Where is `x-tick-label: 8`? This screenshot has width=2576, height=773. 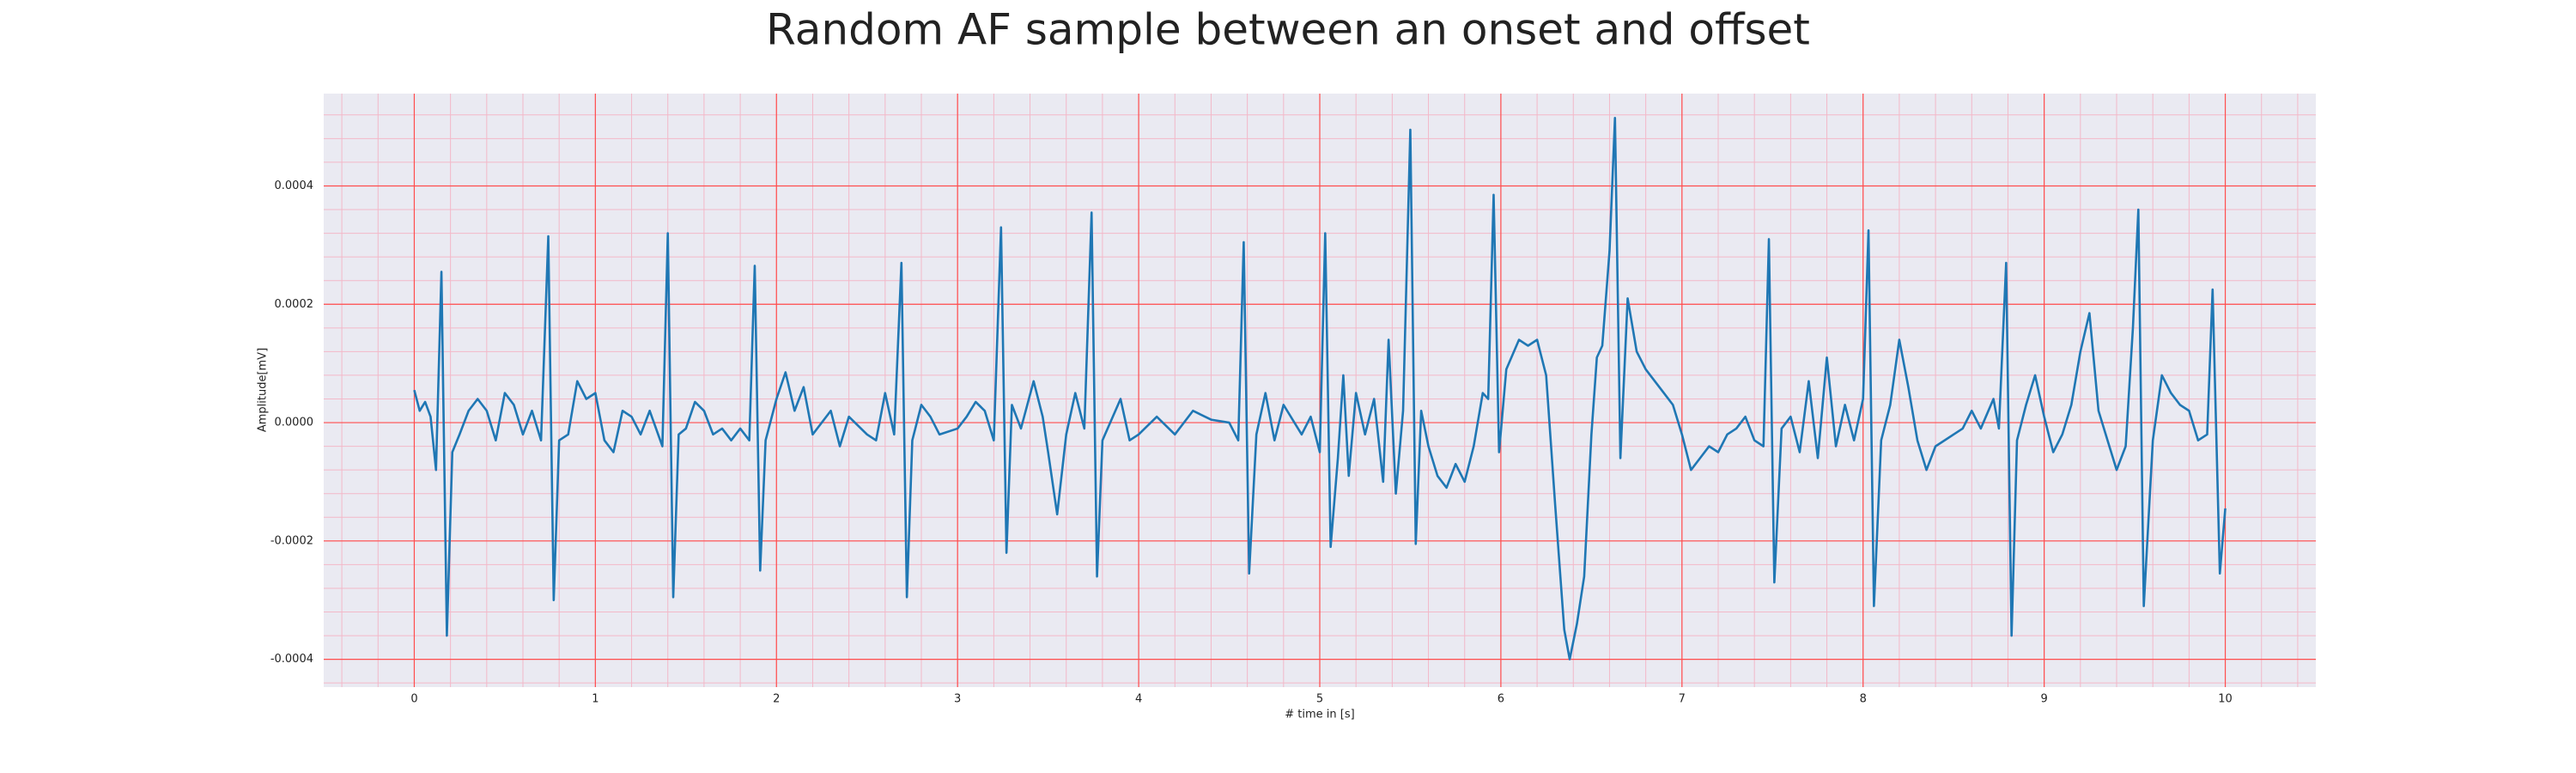
x-tick-label: 8 is located at coordinates (1864, 699).